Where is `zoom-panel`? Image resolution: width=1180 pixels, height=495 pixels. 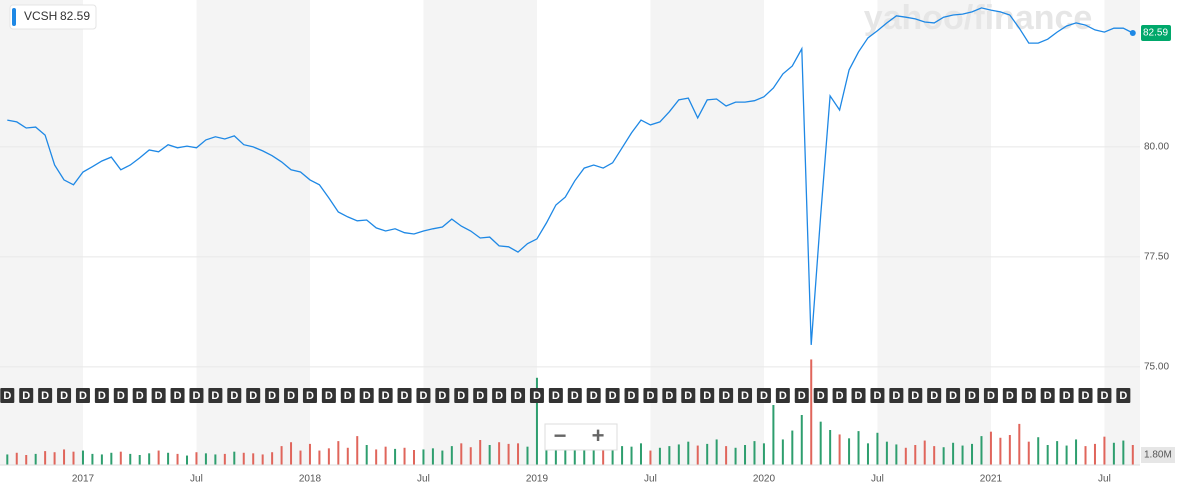
zoom-panel is located at coordinates (581, 437).